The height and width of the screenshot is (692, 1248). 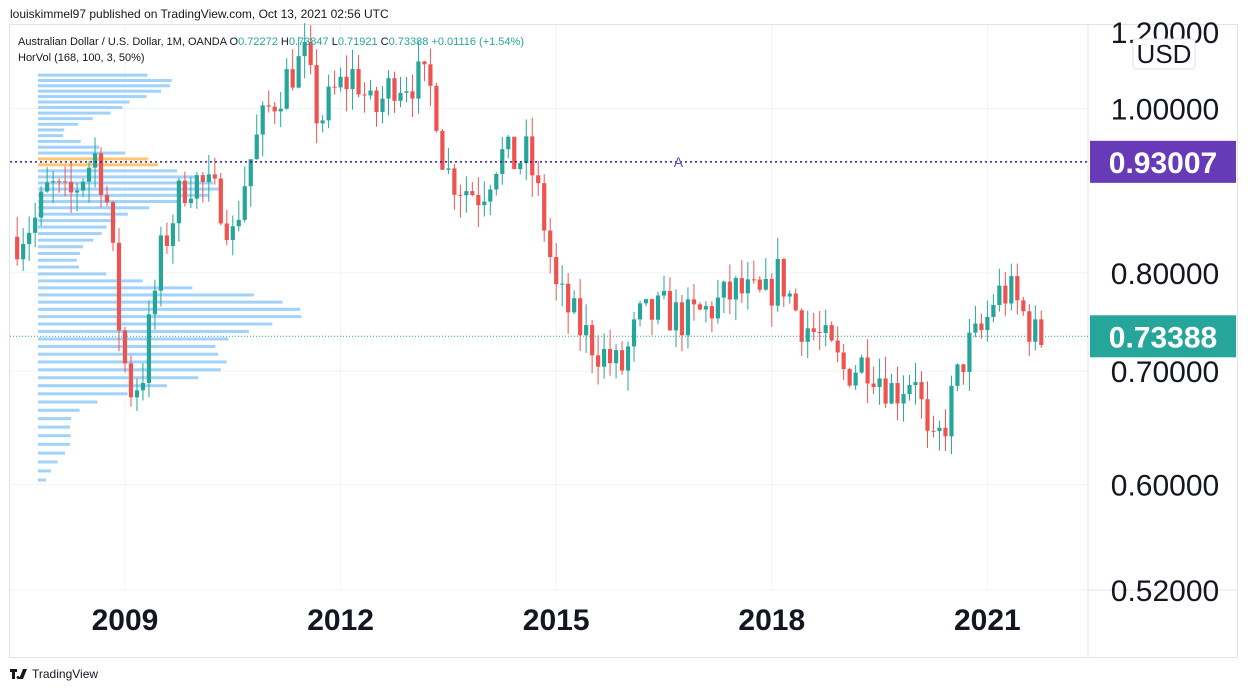 I want to click on footer: TradingView, so click(x=54, y=674).